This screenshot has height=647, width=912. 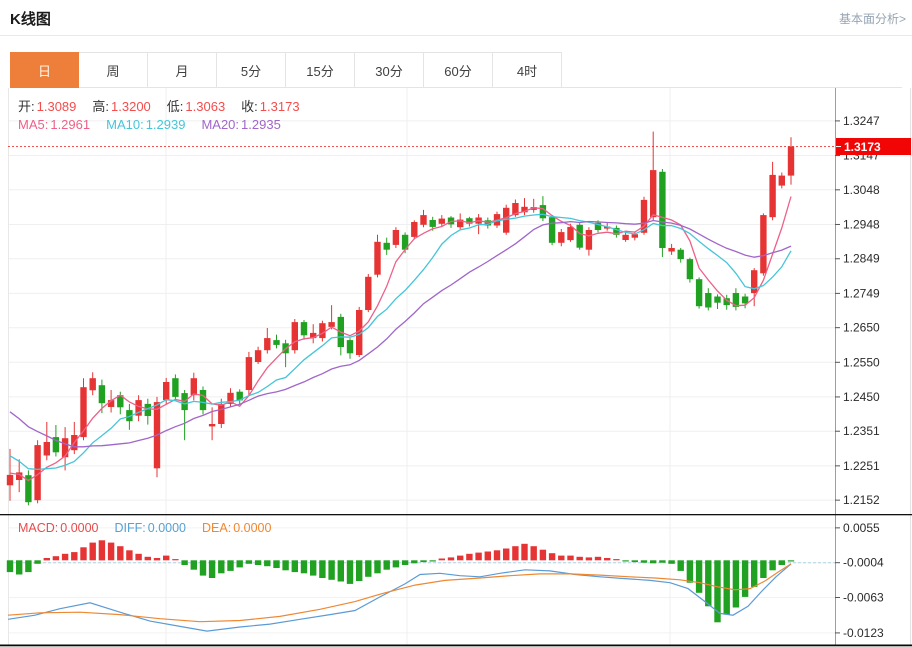 I want to click on tab-bar: 日周月 5分 15分 30分 60分 4时, so click(x=456, y=70).